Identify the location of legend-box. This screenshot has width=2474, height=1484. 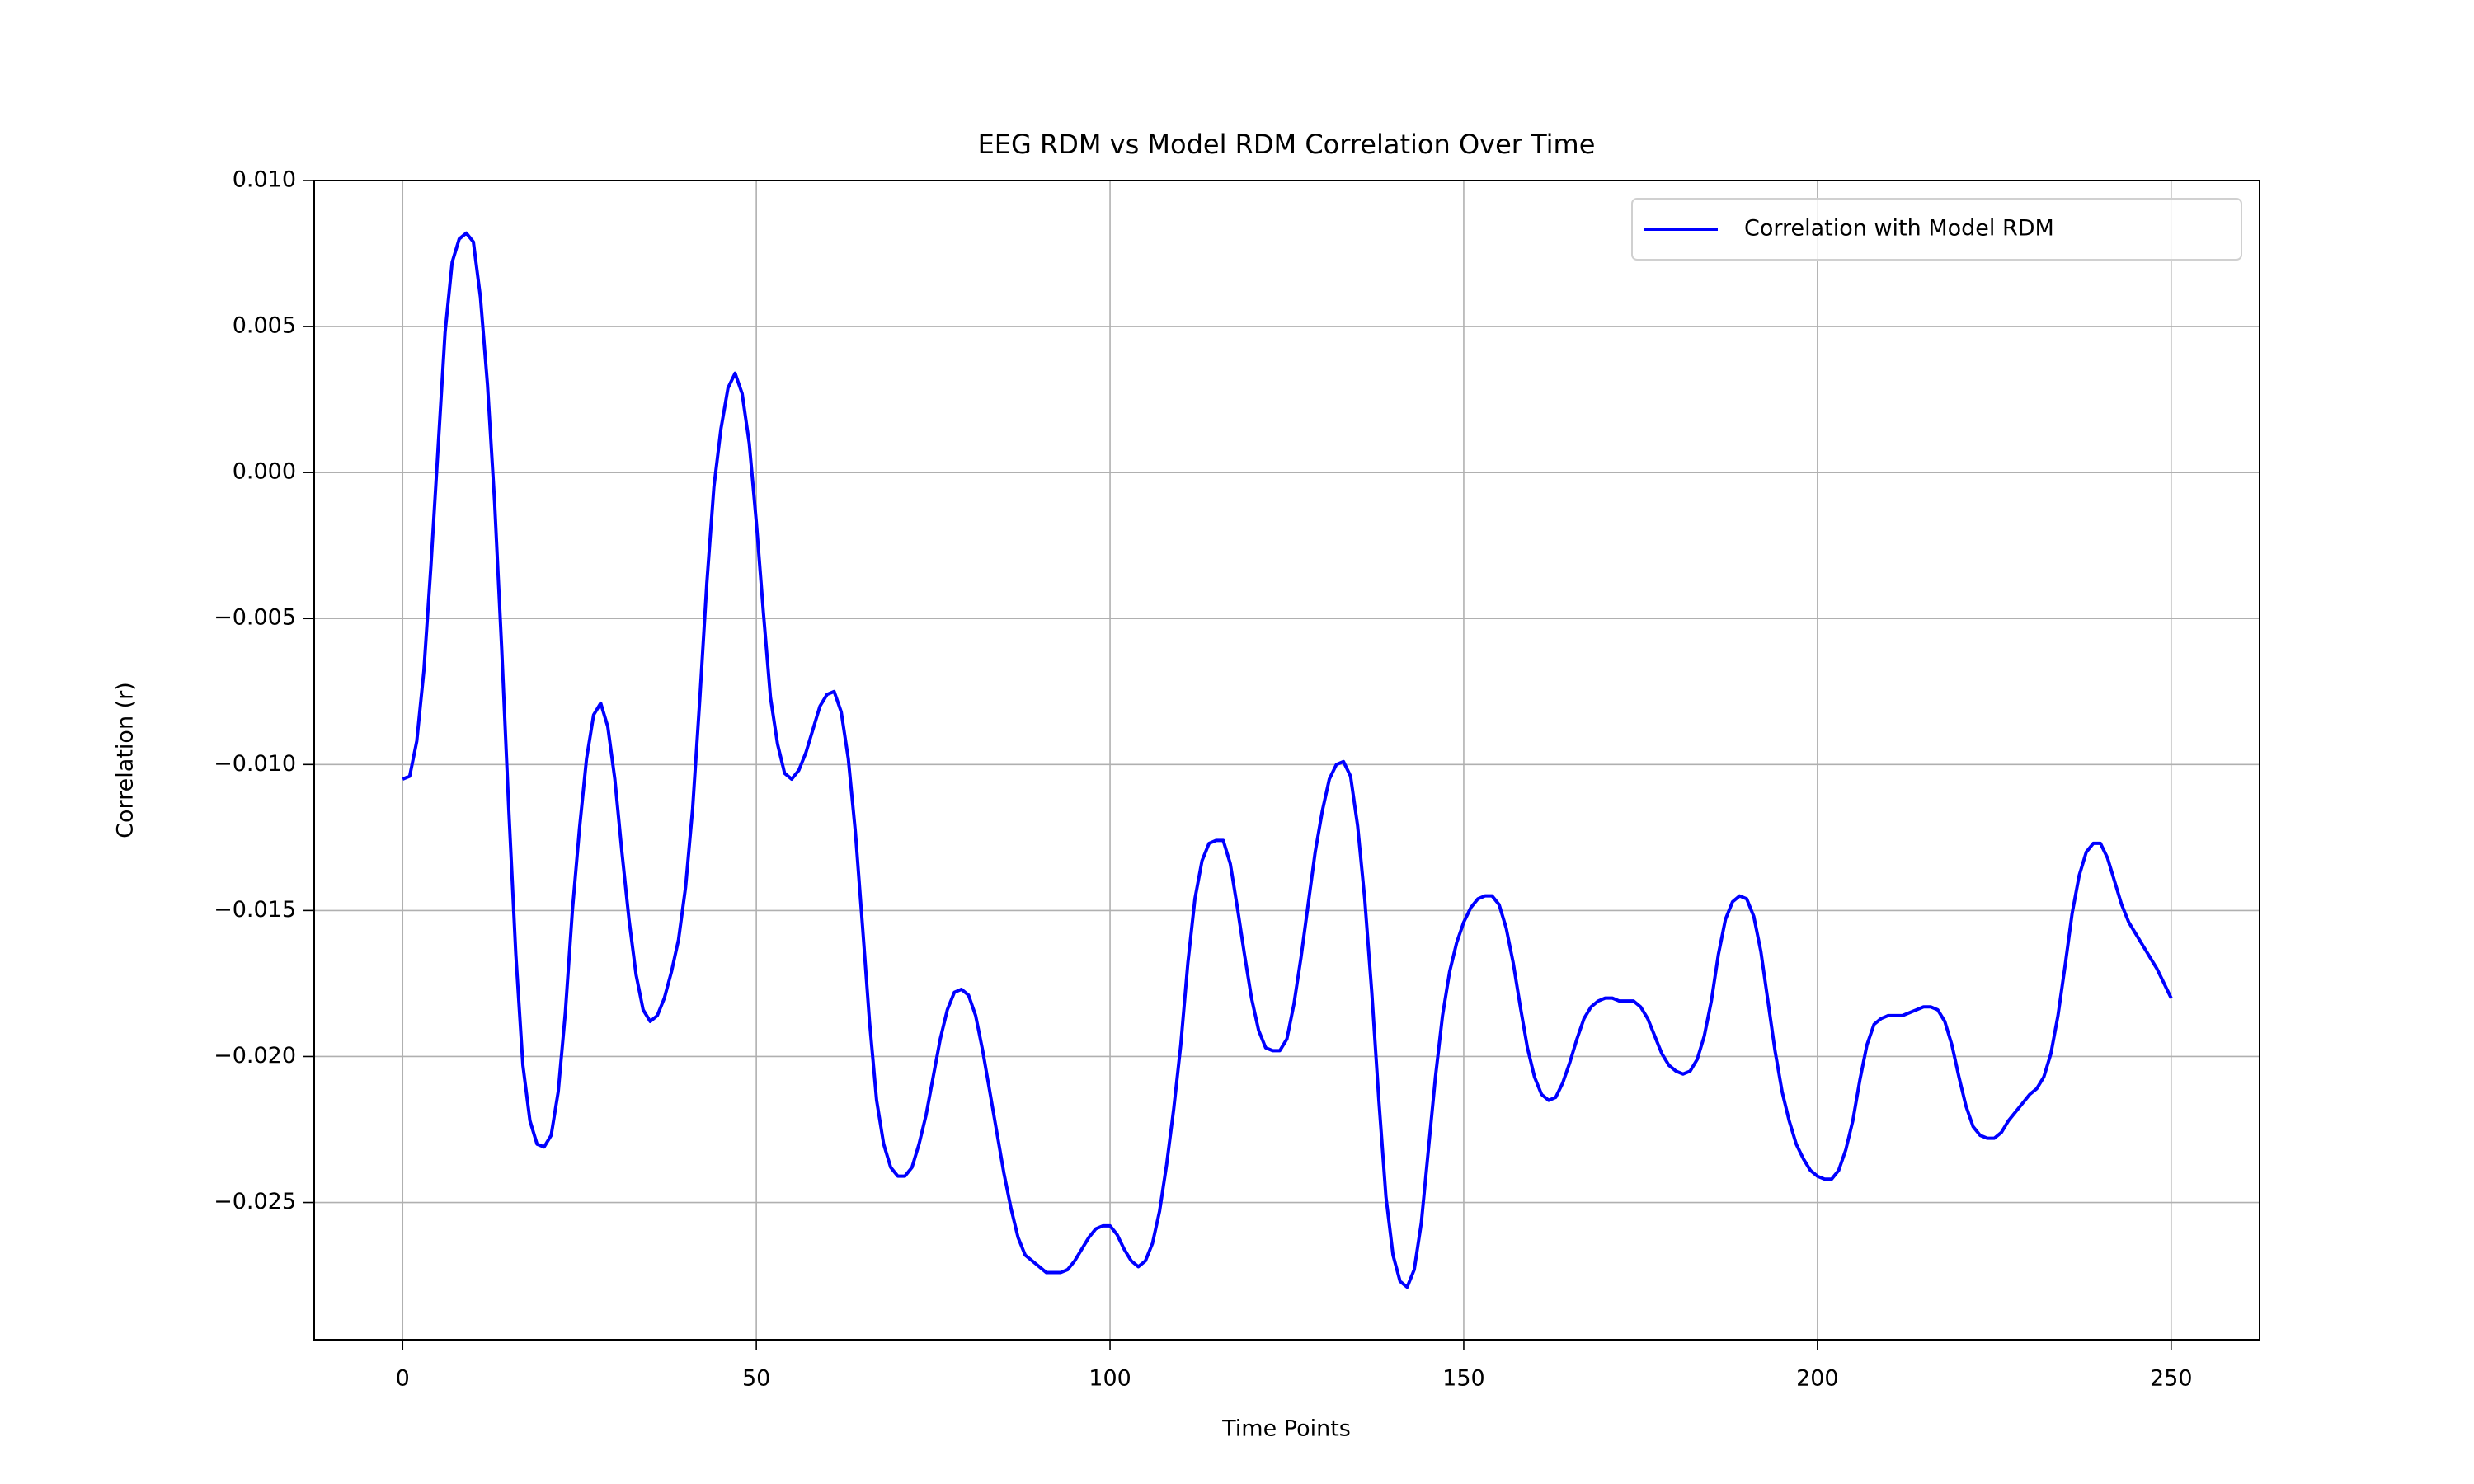
(1936, 229).